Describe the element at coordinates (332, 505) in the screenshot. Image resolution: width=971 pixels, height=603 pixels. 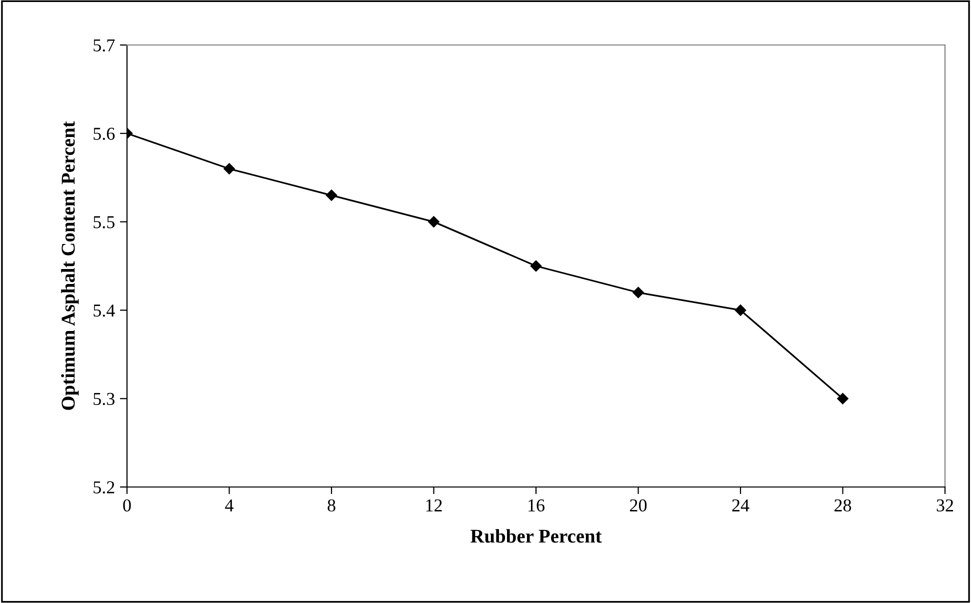
I see `x-tick-label: 8` at that location.